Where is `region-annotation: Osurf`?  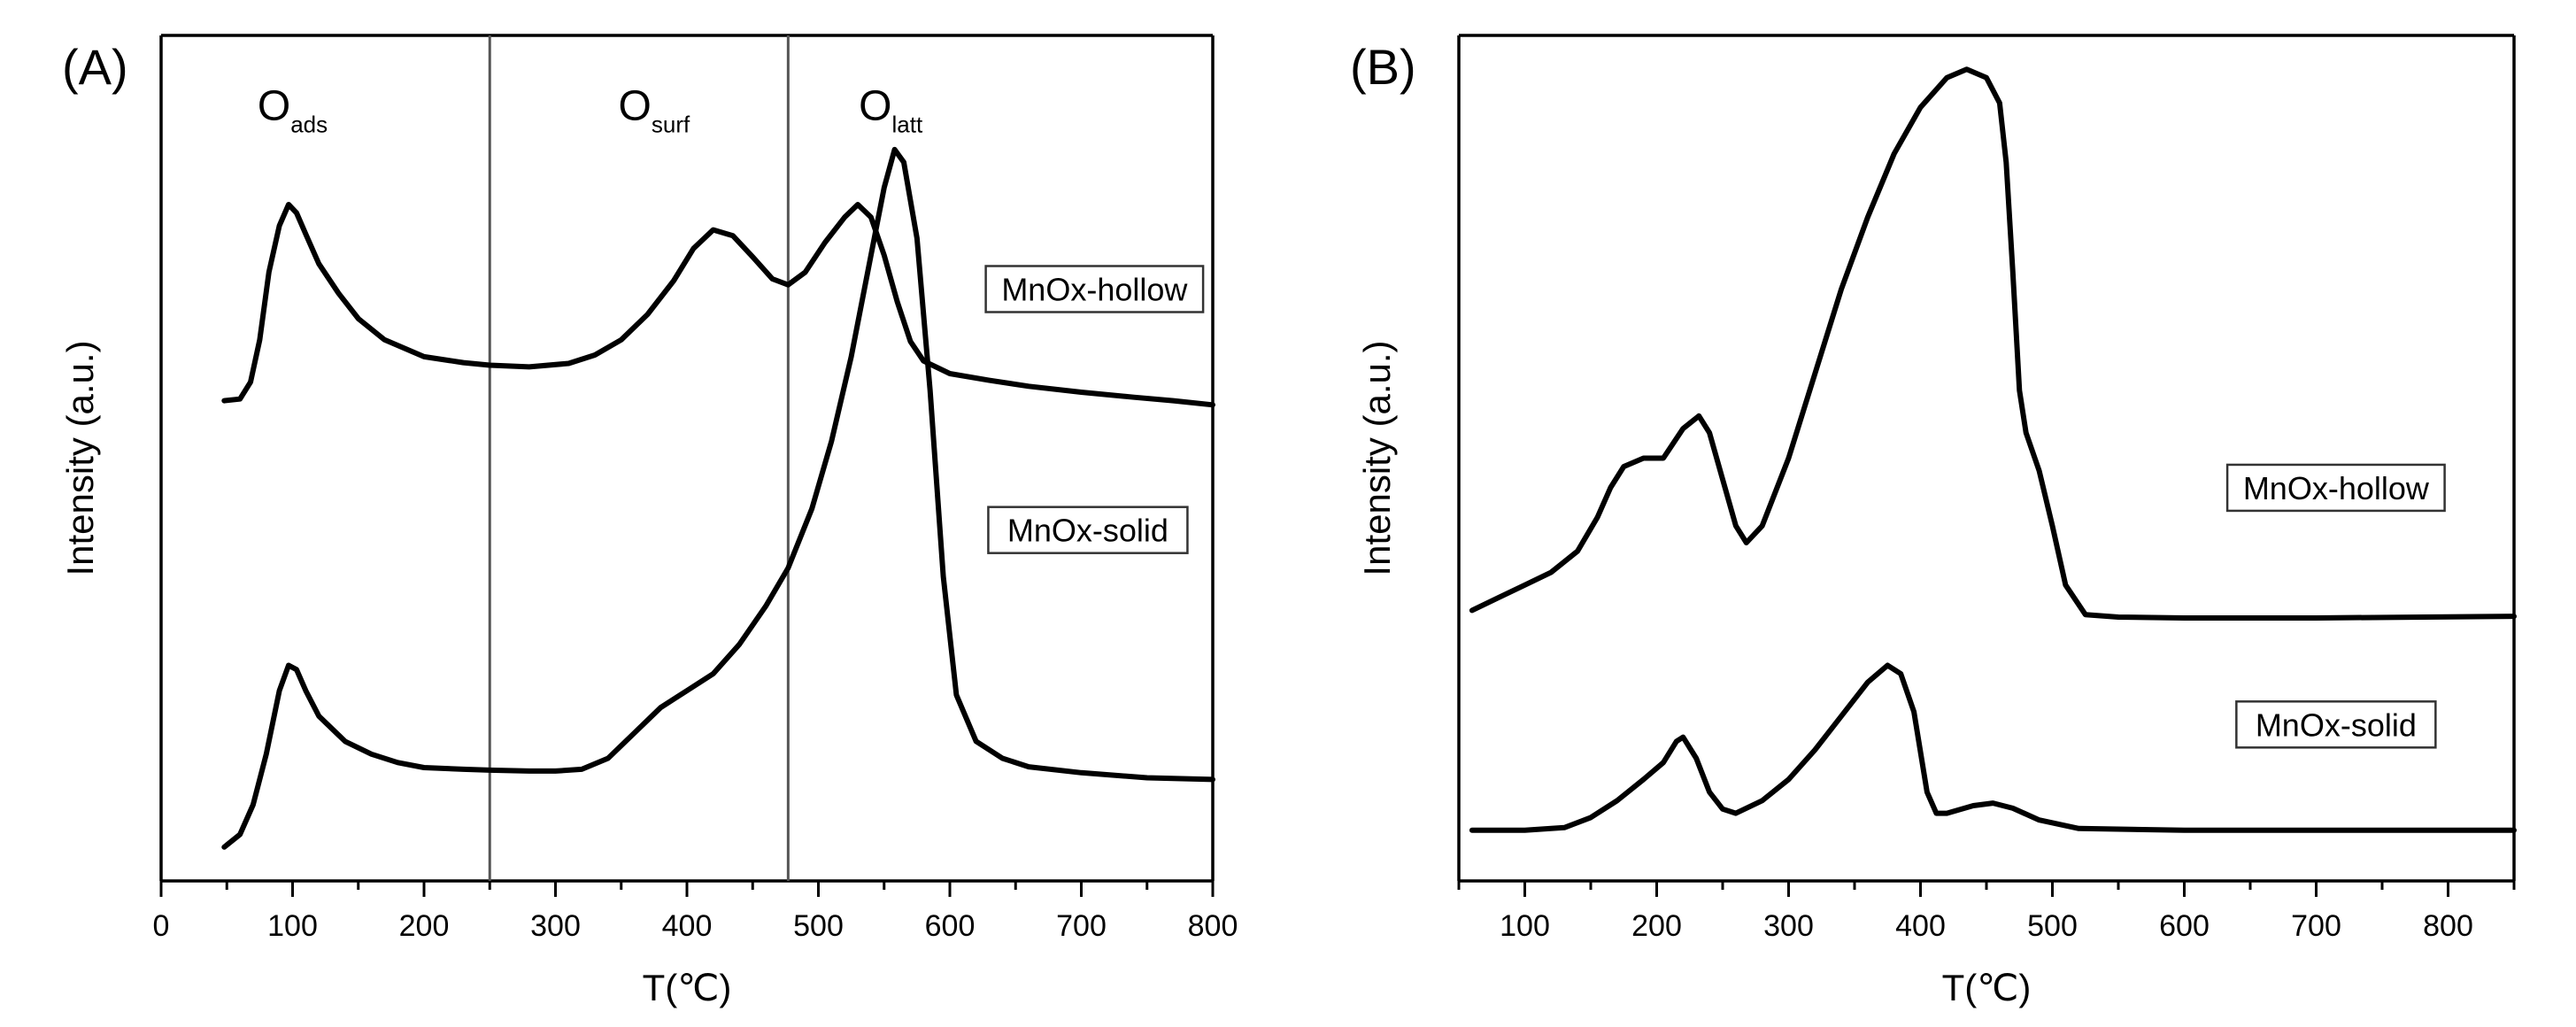 region-annotation: Osurf is located at coordinates (654, 110).